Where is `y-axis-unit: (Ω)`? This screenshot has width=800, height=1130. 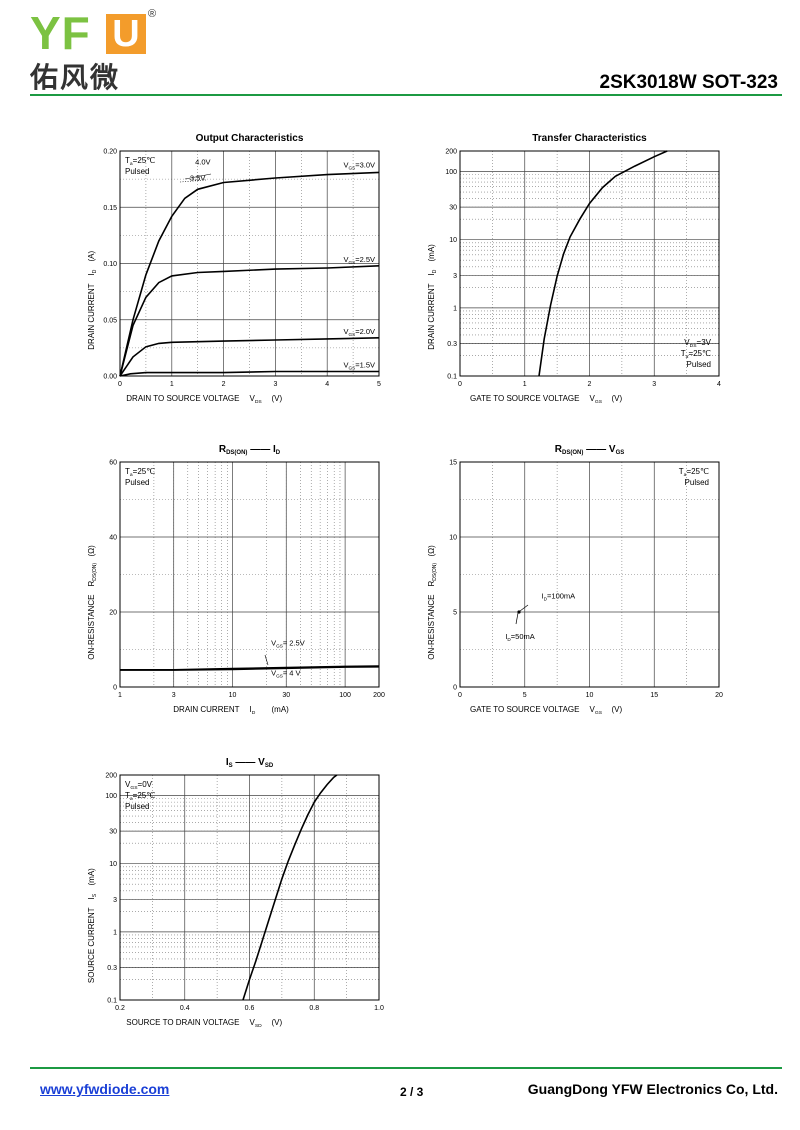
y-axis-unit: (Ω) is located at coordinates (91, 551).